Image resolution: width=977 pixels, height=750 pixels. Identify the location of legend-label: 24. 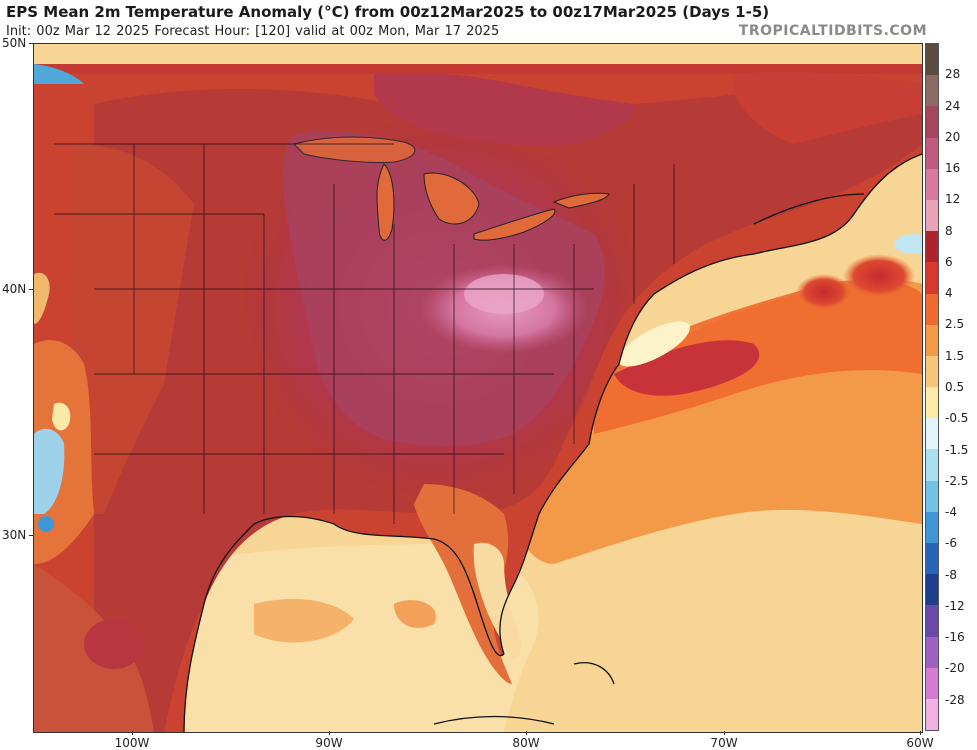
(953, 105).